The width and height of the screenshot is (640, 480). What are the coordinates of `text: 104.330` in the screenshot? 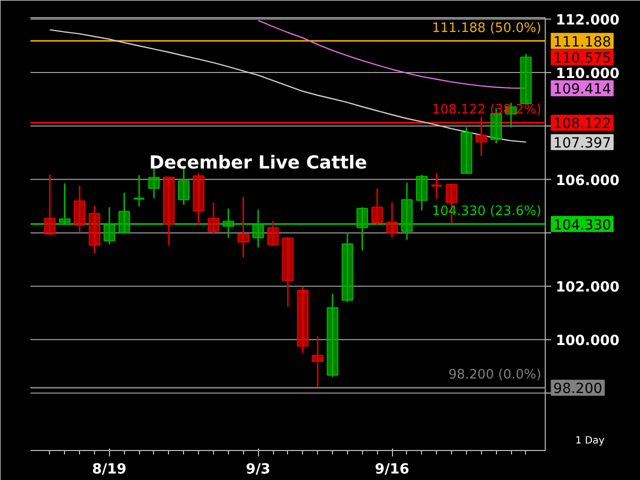 It's located at (582, 226).